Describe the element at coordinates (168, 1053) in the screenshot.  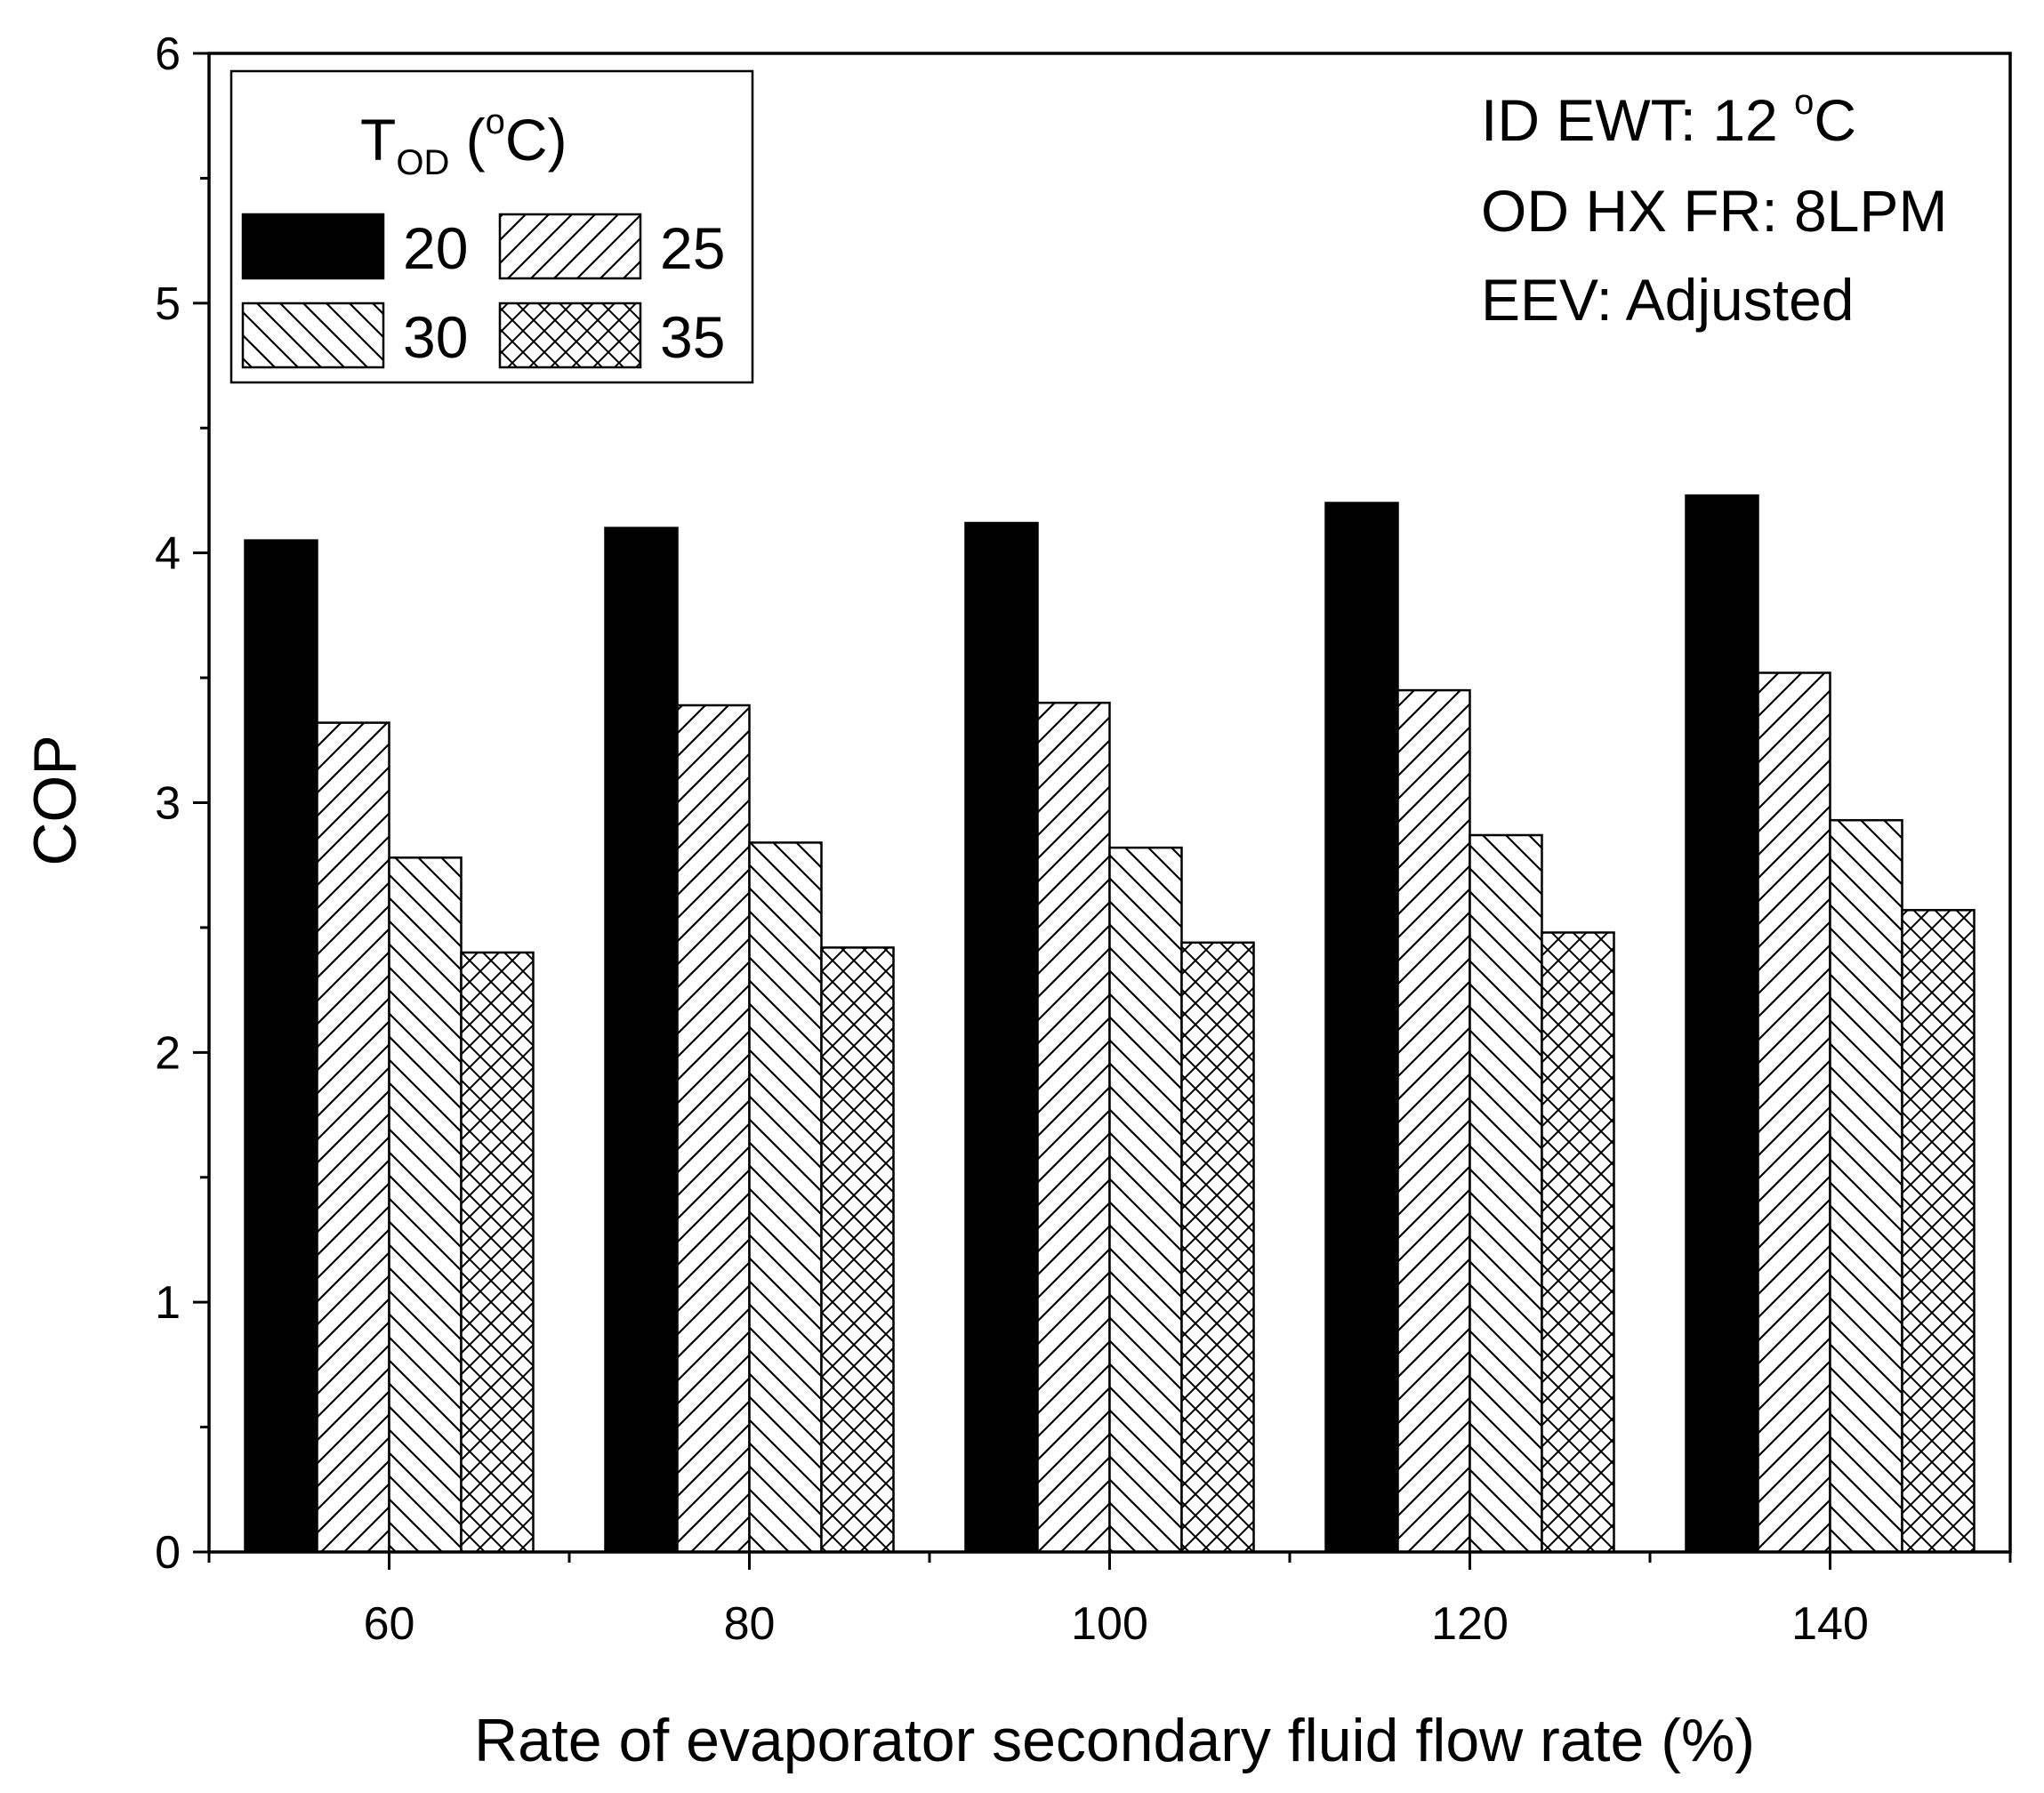
I see `y-tick-label: 2` at that location.